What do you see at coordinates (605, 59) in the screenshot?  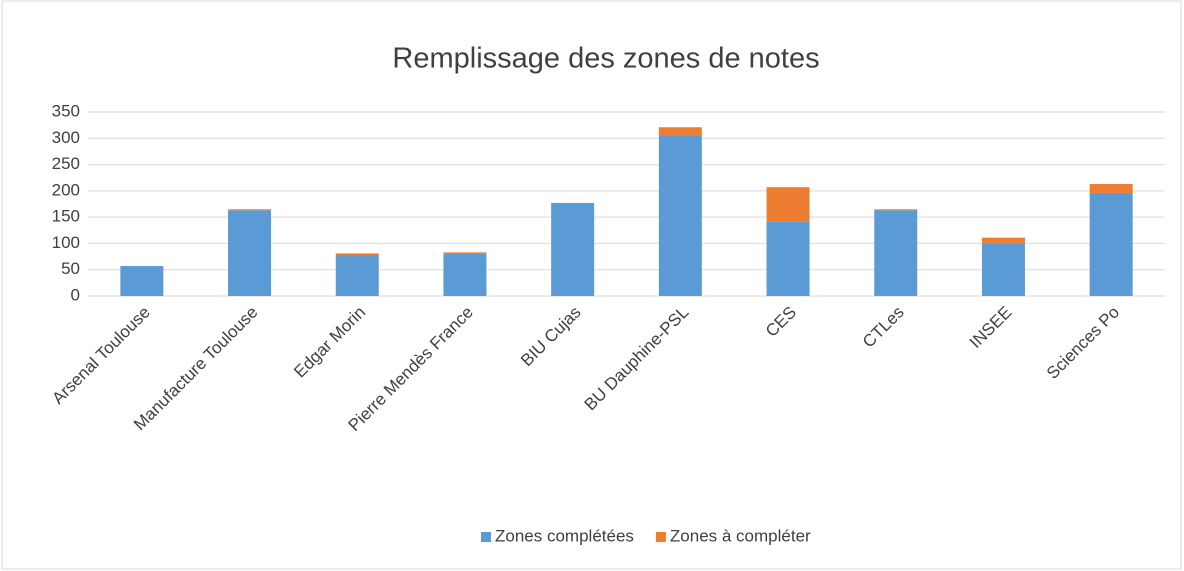 I see `chart-title: Remplissage des zones de notes` at bounding box center [605, 59].